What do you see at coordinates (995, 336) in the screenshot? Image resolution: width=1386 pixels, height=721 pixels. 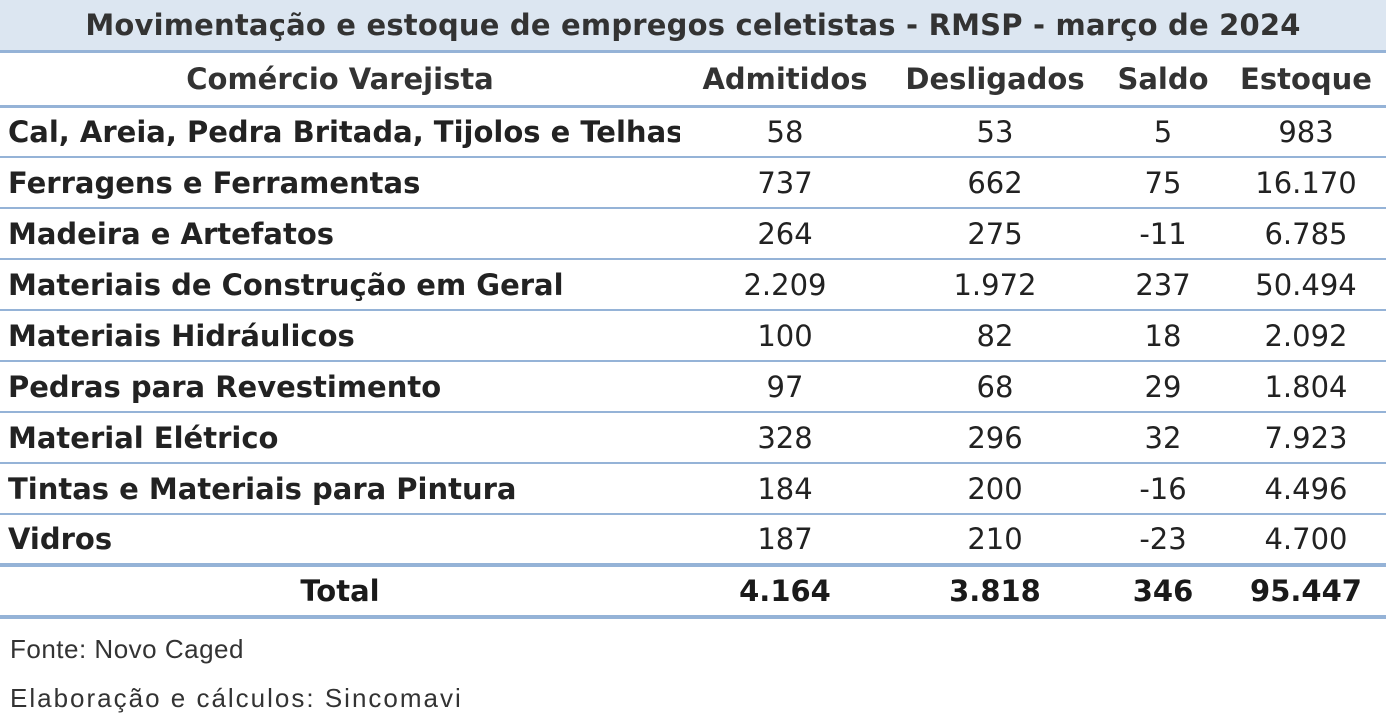 I see `row-dismissed: 82` at bounding box center [995, 336].